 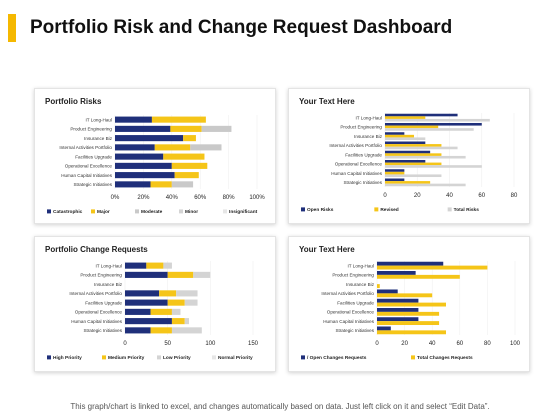 What do you see at coordinates (235, 358) in the screenshot?
I see `legend-label: Normal Priority` at bounding box center [235, 358].